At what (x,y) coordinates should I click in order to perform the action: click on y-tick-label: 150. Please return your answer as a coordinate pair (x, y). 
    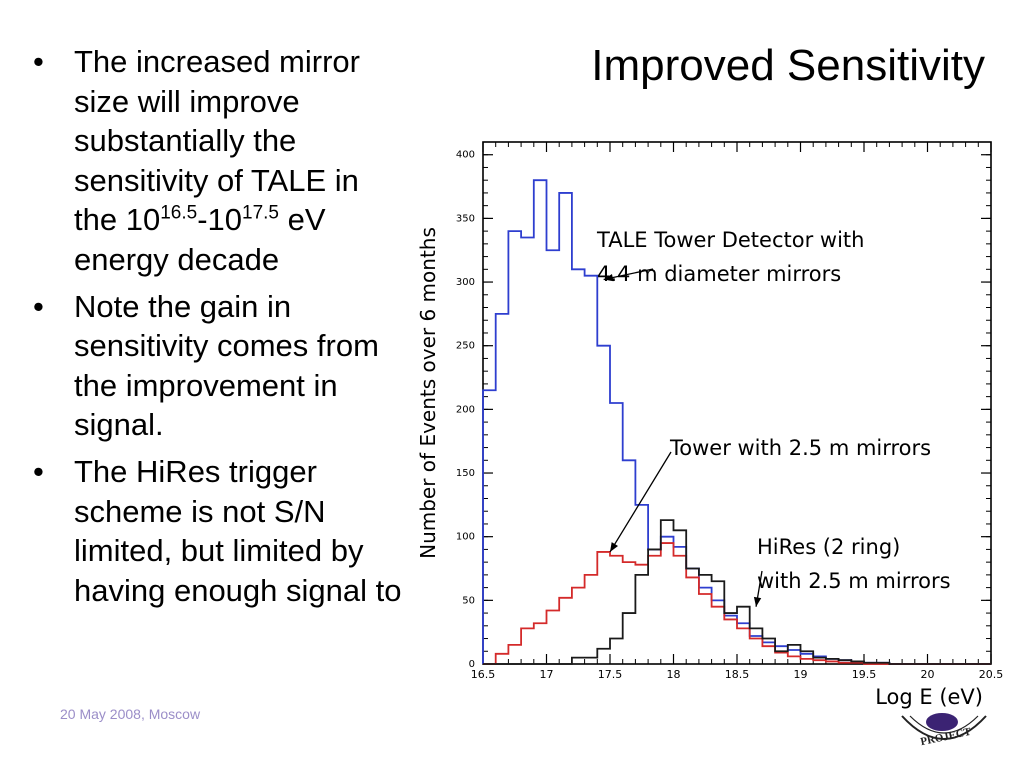
    Looking at the image, I should click on (465, 473).